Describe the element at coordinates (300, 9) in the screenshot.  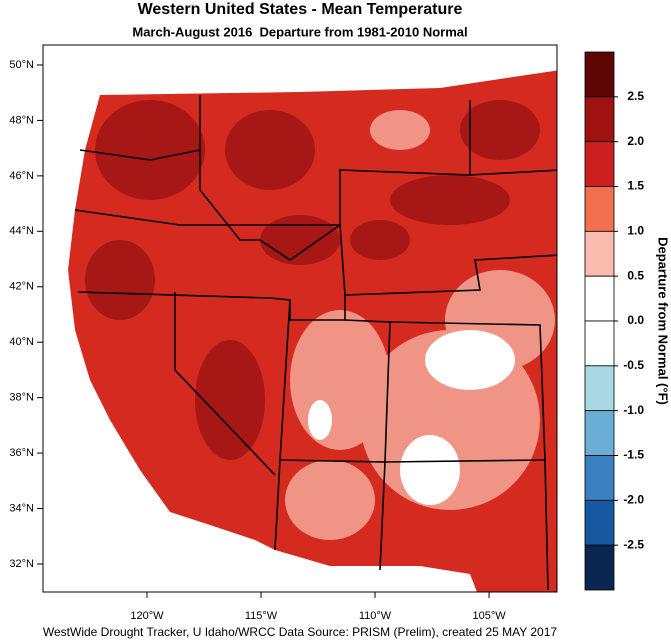
I see `title: Western United States - Mean Temperature` at that location.